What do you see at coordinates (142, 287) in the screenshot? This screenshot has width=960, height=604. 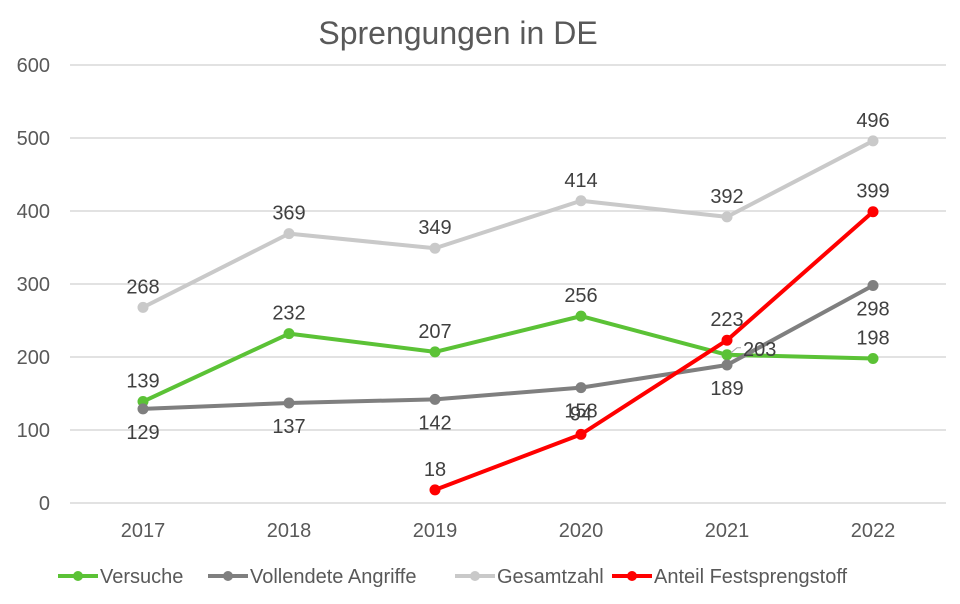 I see `data-label: 268` at bounding box center [142, 287].